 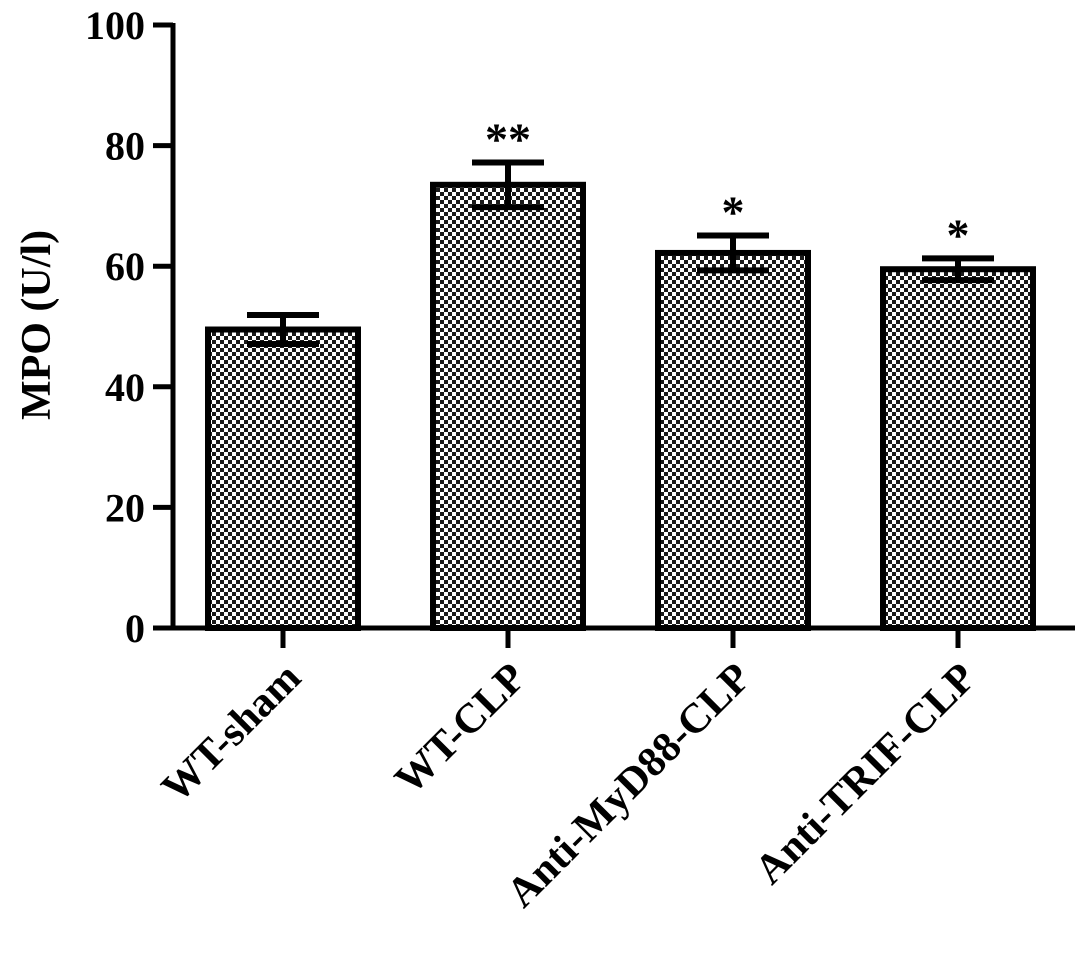 What do you see at coordinates (629, 786) in the screenshot?
I see `x-category-label: Anti-MyD88-CLP` at bounding box center [629, 786].